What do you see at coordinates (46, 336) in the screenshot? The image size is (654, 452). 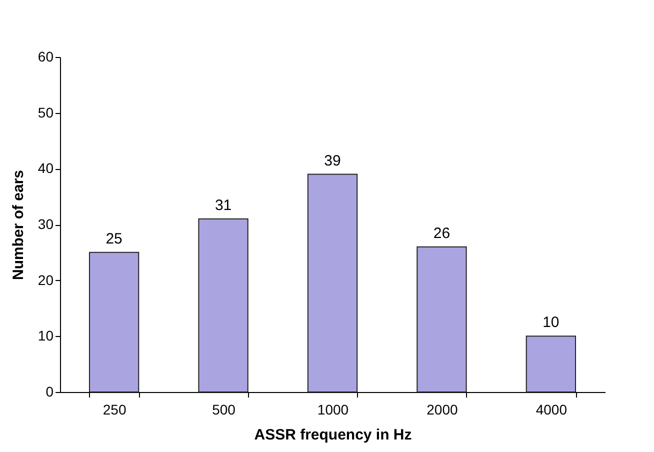 I see `y-tick-label: 10` at bounding box center [46, 336].